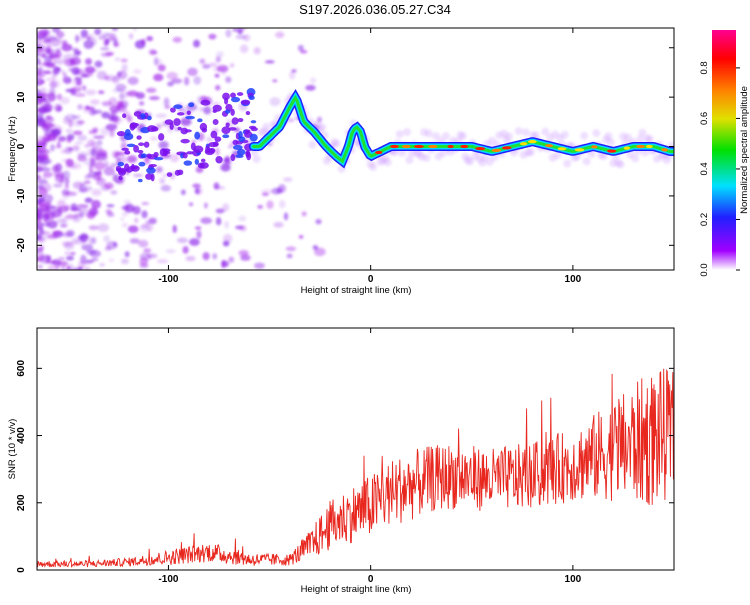  Describe the element at coordinates (21, 245) in the screenshot. I see `y-tick-label: -20` at that location.